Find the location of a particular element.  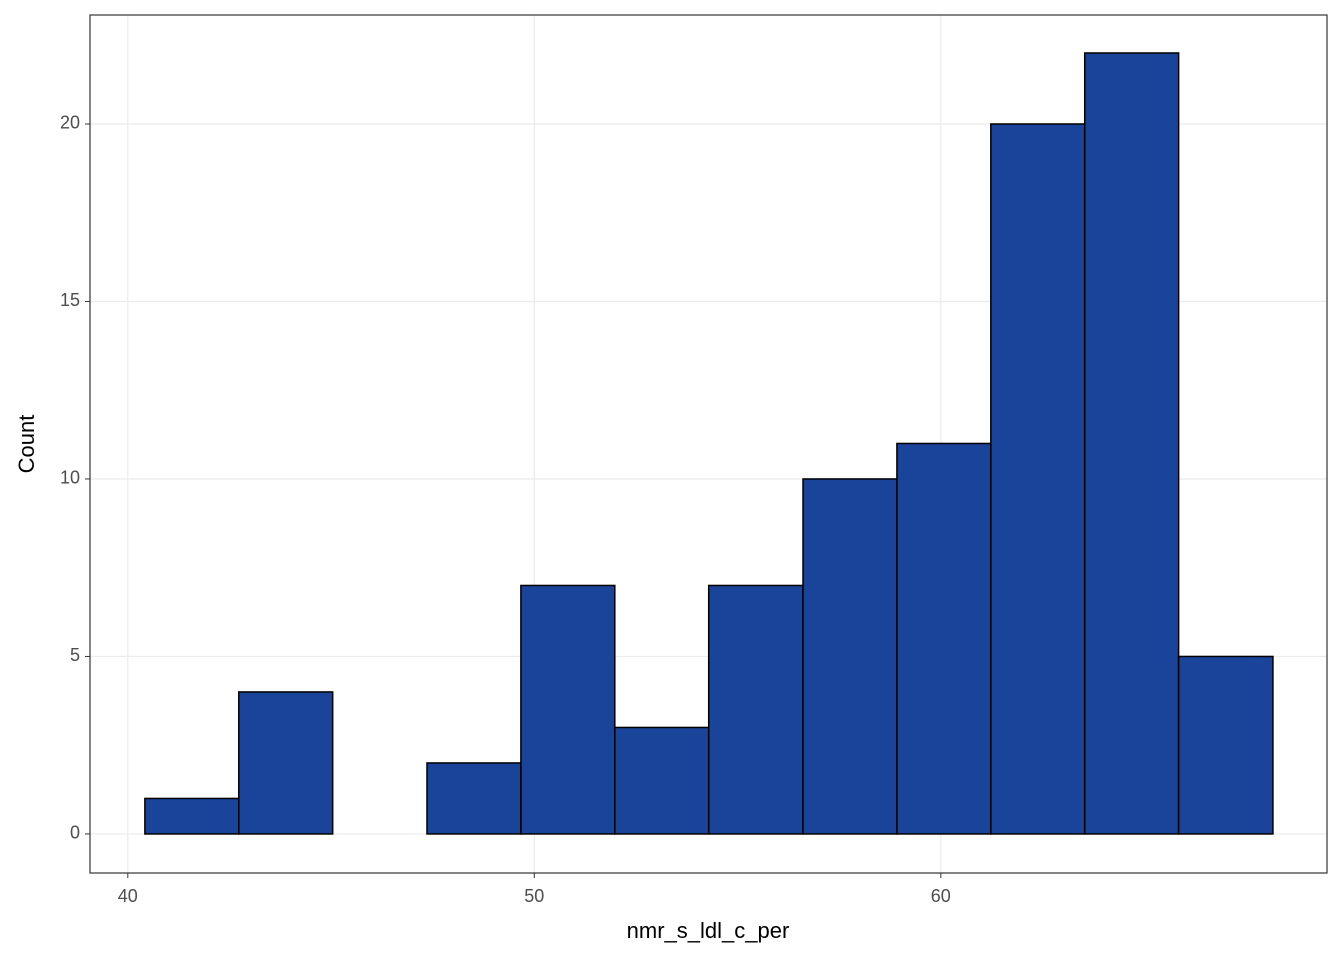

x-tick-label: 50 is located at coordinates (534, 896).